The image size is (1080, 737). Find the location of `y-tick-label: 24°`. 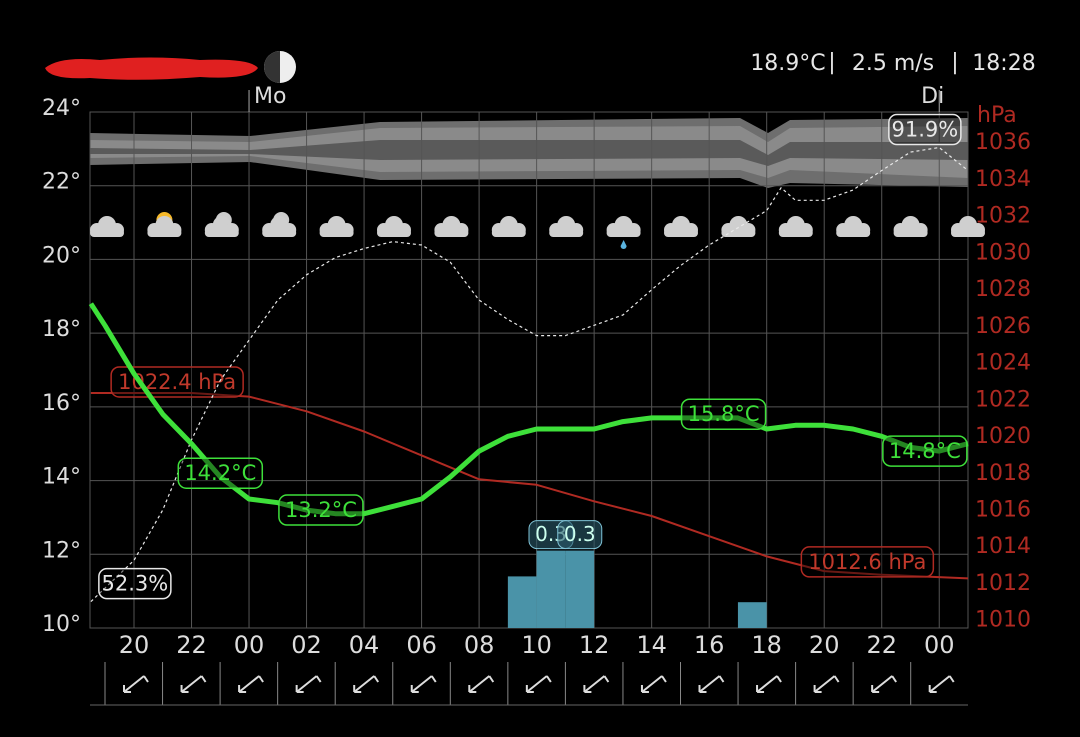

y-tick-label: 24° is located at coordinates (61, 108).